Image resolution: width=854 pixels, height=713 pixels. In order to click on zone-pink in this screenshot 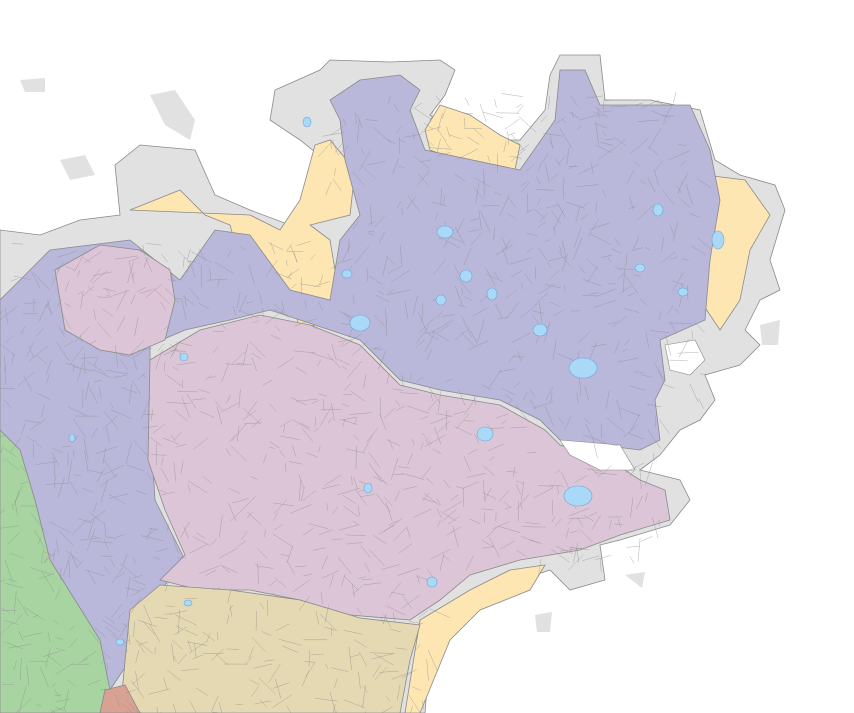, I will do `click(115, 300)`.